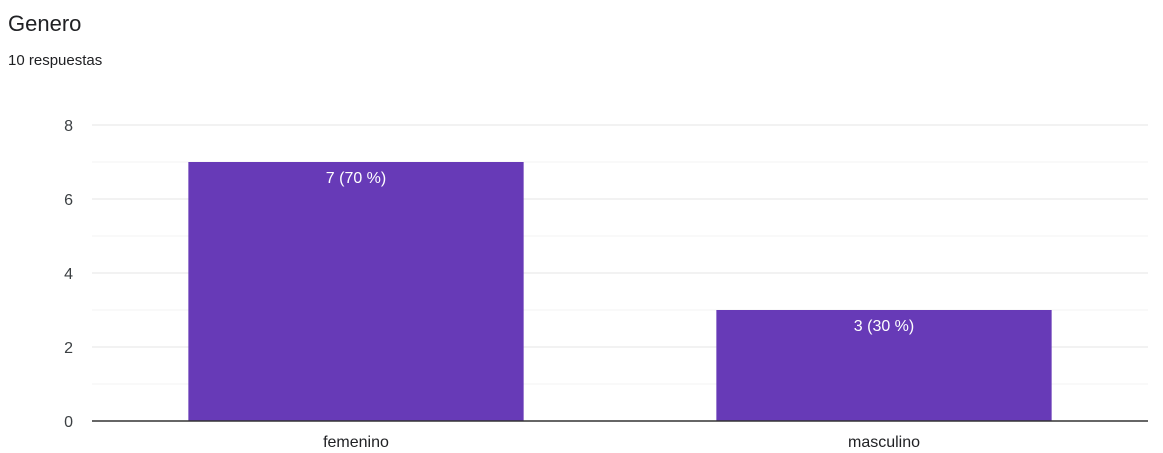  Describe the element at coordinates (884, 326) in the screenshot. I see `data-label: 3 (30 %)` at that location.